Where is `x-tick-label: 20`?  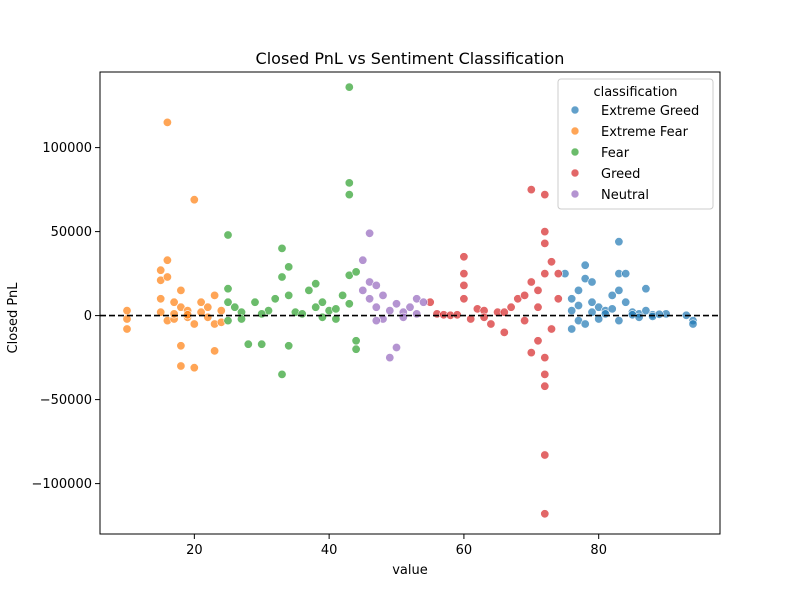 x-tick-label: 20 is located at coordinates (194, 550).